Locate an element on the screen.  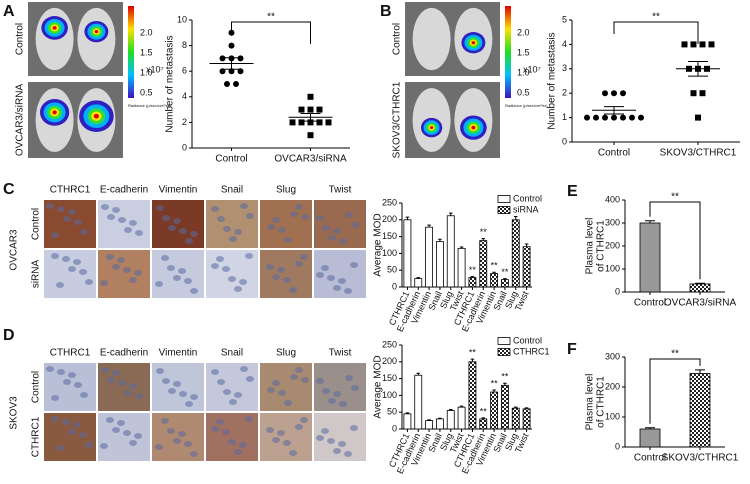
x-tick-label: Control is located at coordinates (650, 458).